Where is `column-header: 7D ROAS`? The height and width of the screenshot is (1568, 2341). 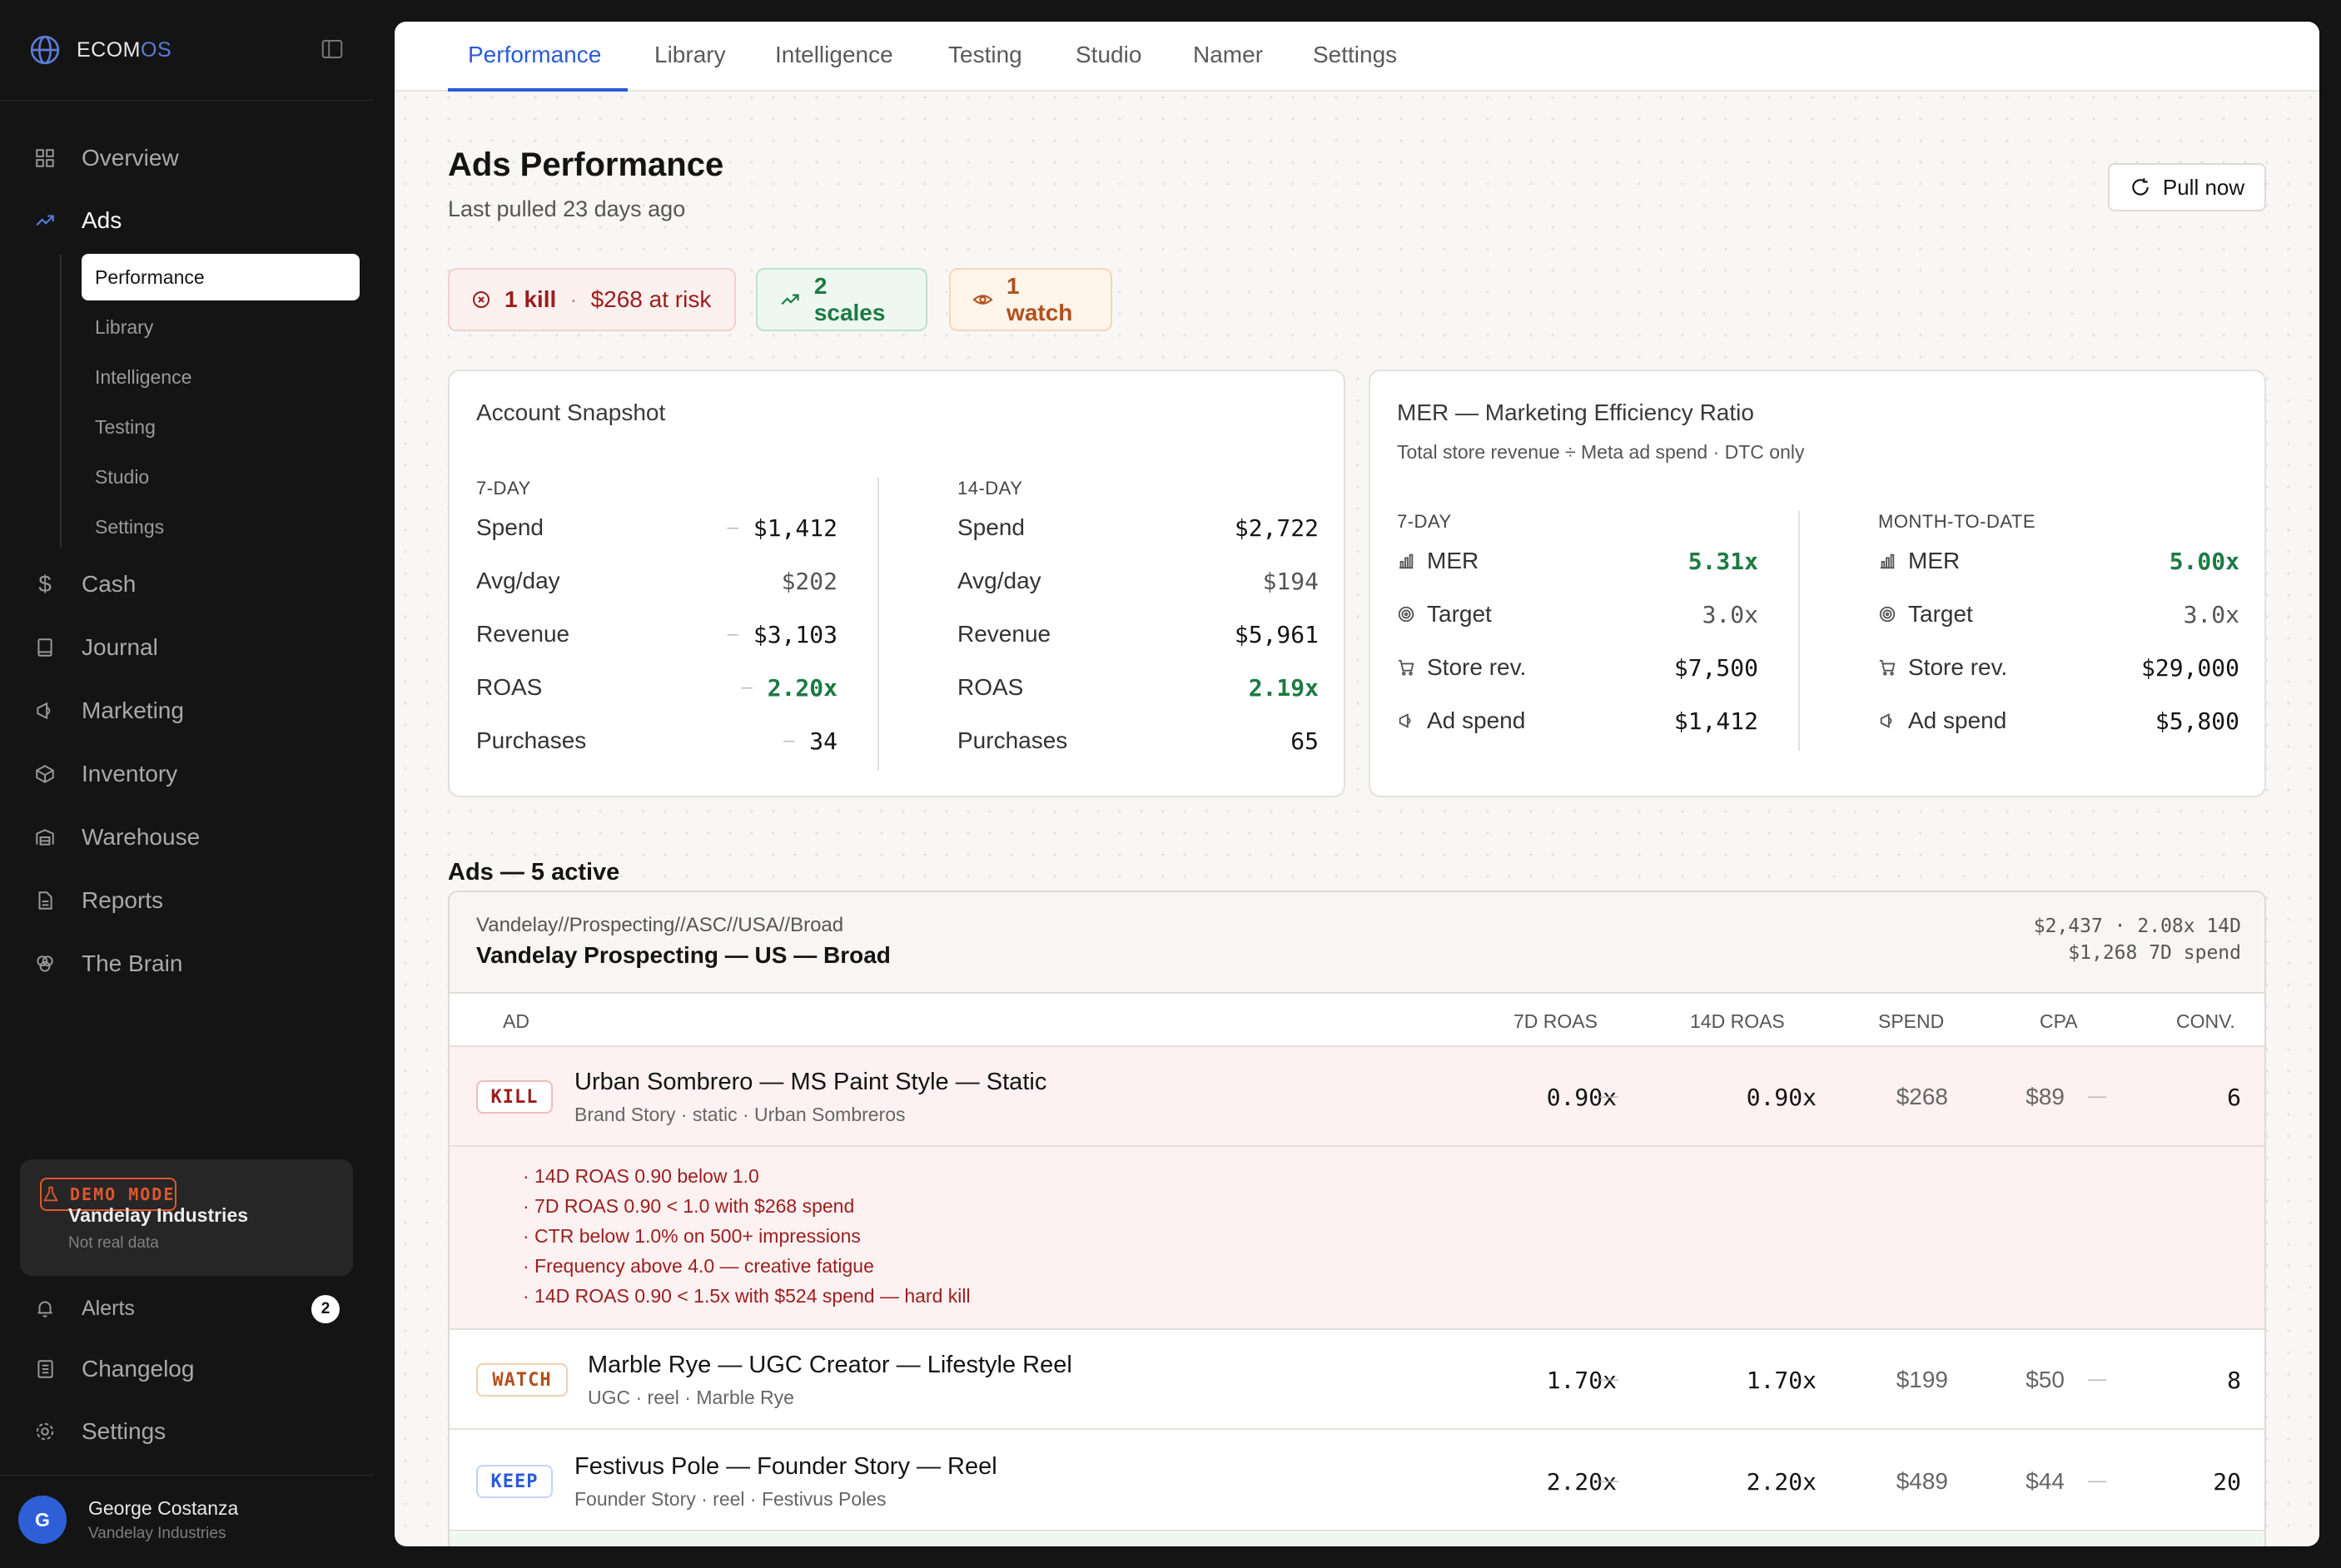 column-header: 7D ROAS is located at coordinates (1555, 1021).